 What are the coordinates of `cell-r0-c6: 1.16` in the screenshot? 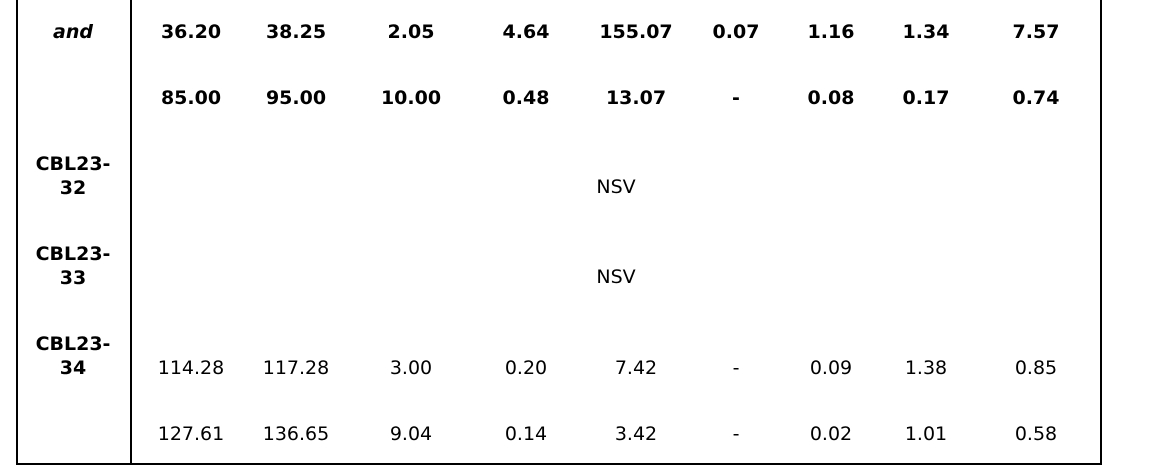 It's located at (831, 32).